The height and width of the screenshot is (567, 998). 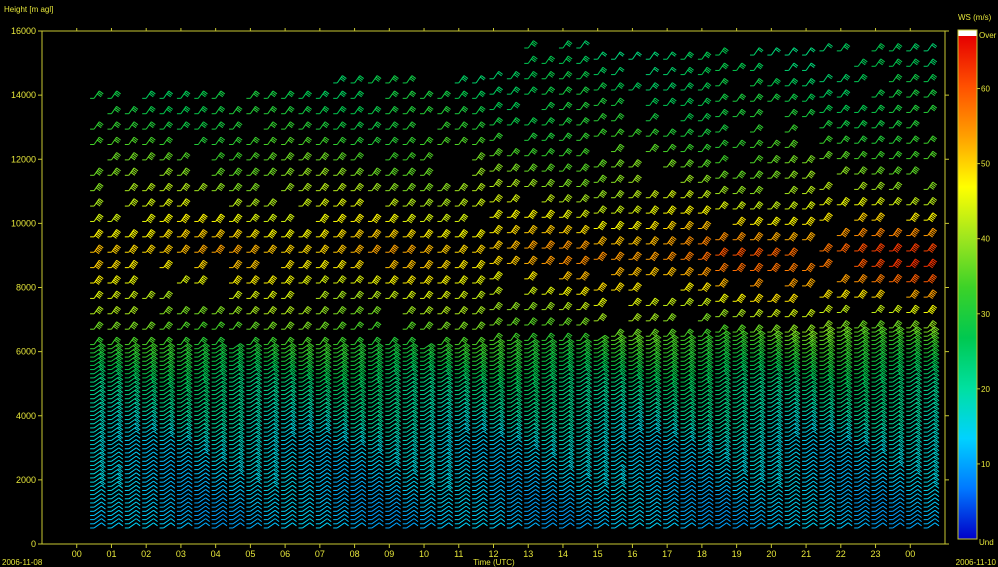 What do you see at coordinates (988, 35) in the screenshot?
I see `colorbar-over-label: Over` at bounding box center [988, 35].